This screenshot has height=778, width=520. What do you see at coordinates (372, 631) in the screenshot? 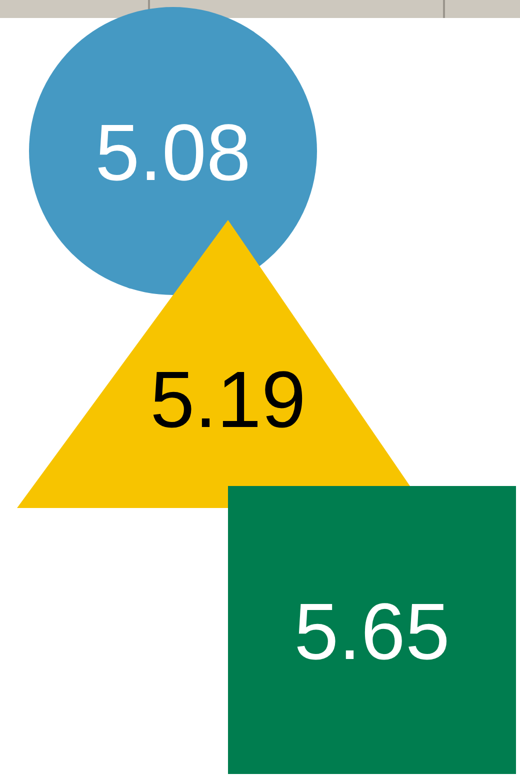
I see `data-label: 5.65` at bounding box center [372, 631].